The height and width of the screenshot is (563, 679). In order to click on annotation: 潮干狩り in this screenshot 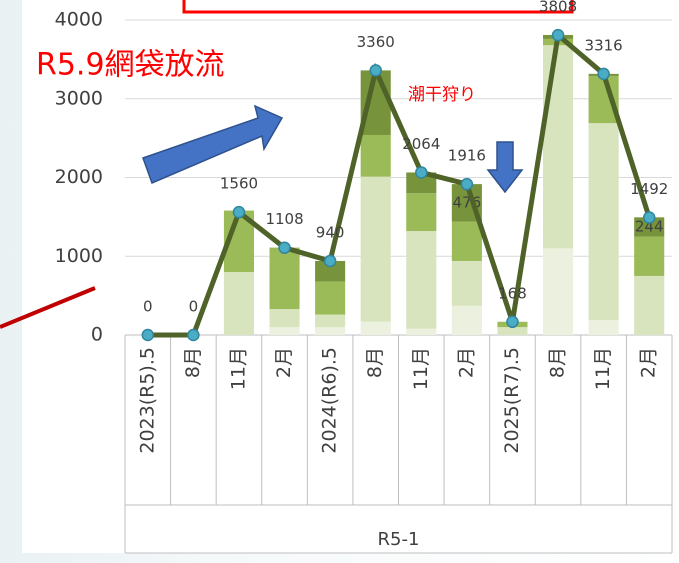, I will do `click(442, 95)`.